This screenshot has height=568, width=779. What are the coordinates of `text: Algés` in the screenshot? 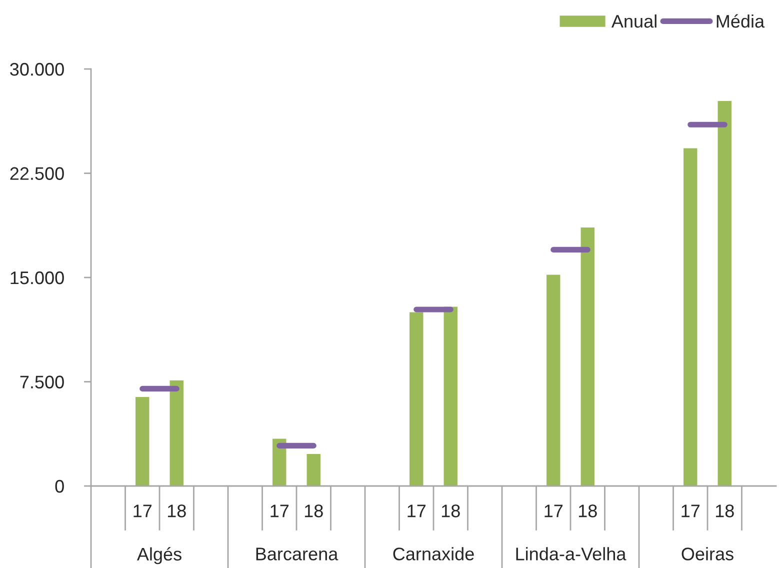 It's located at (159, 555).